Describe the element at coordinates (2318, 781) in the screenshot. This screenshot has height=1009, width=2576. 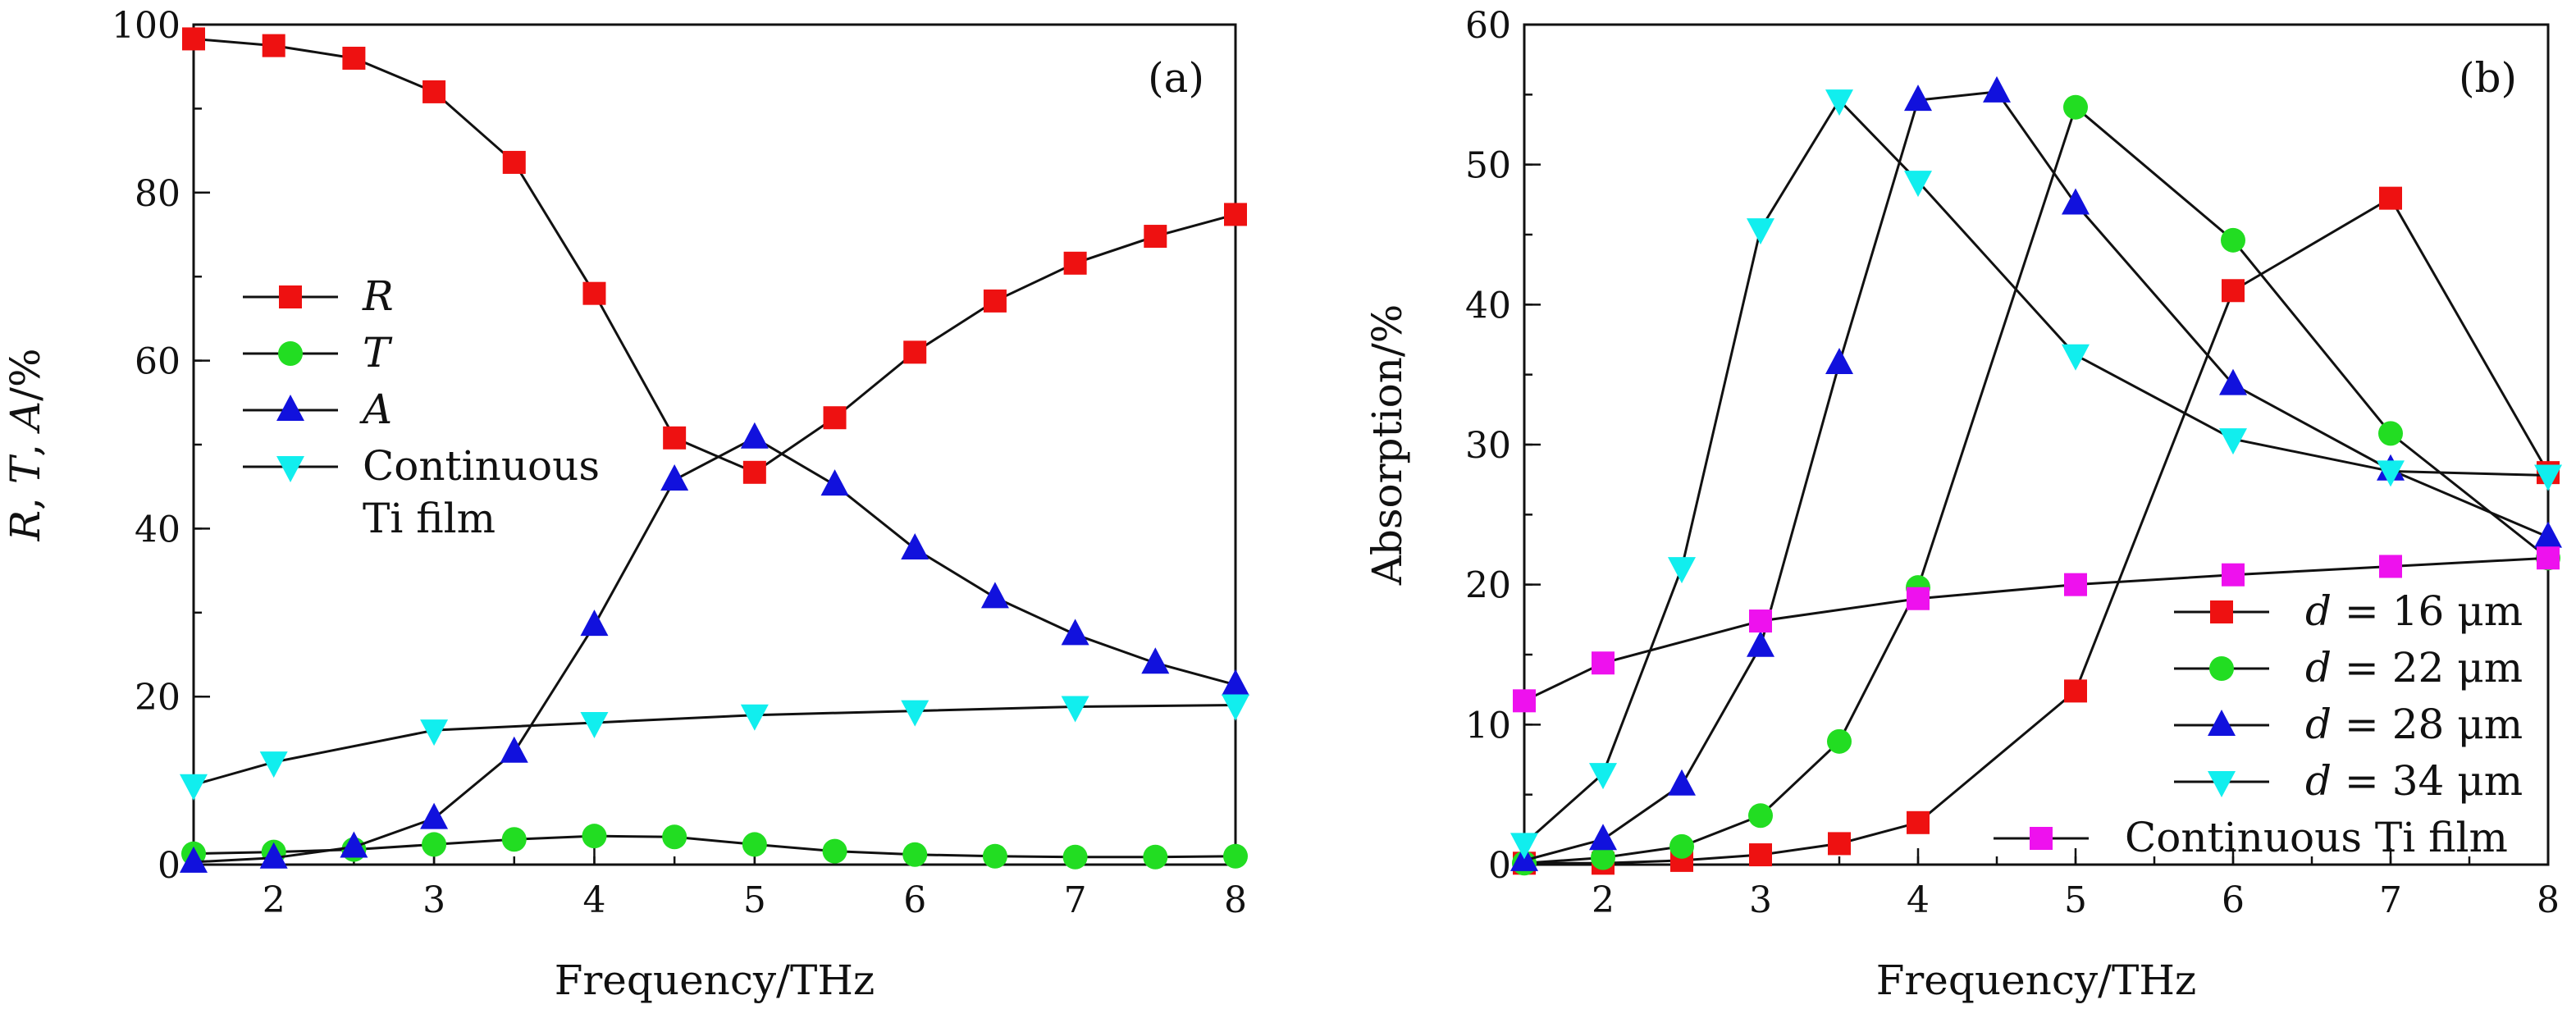
I see `legend-label-var: d` at that location.